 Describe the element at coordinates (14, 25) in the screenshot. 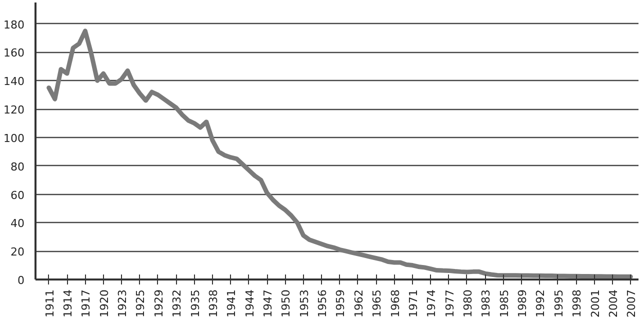

I see `y-tick-label: 180` at that location.